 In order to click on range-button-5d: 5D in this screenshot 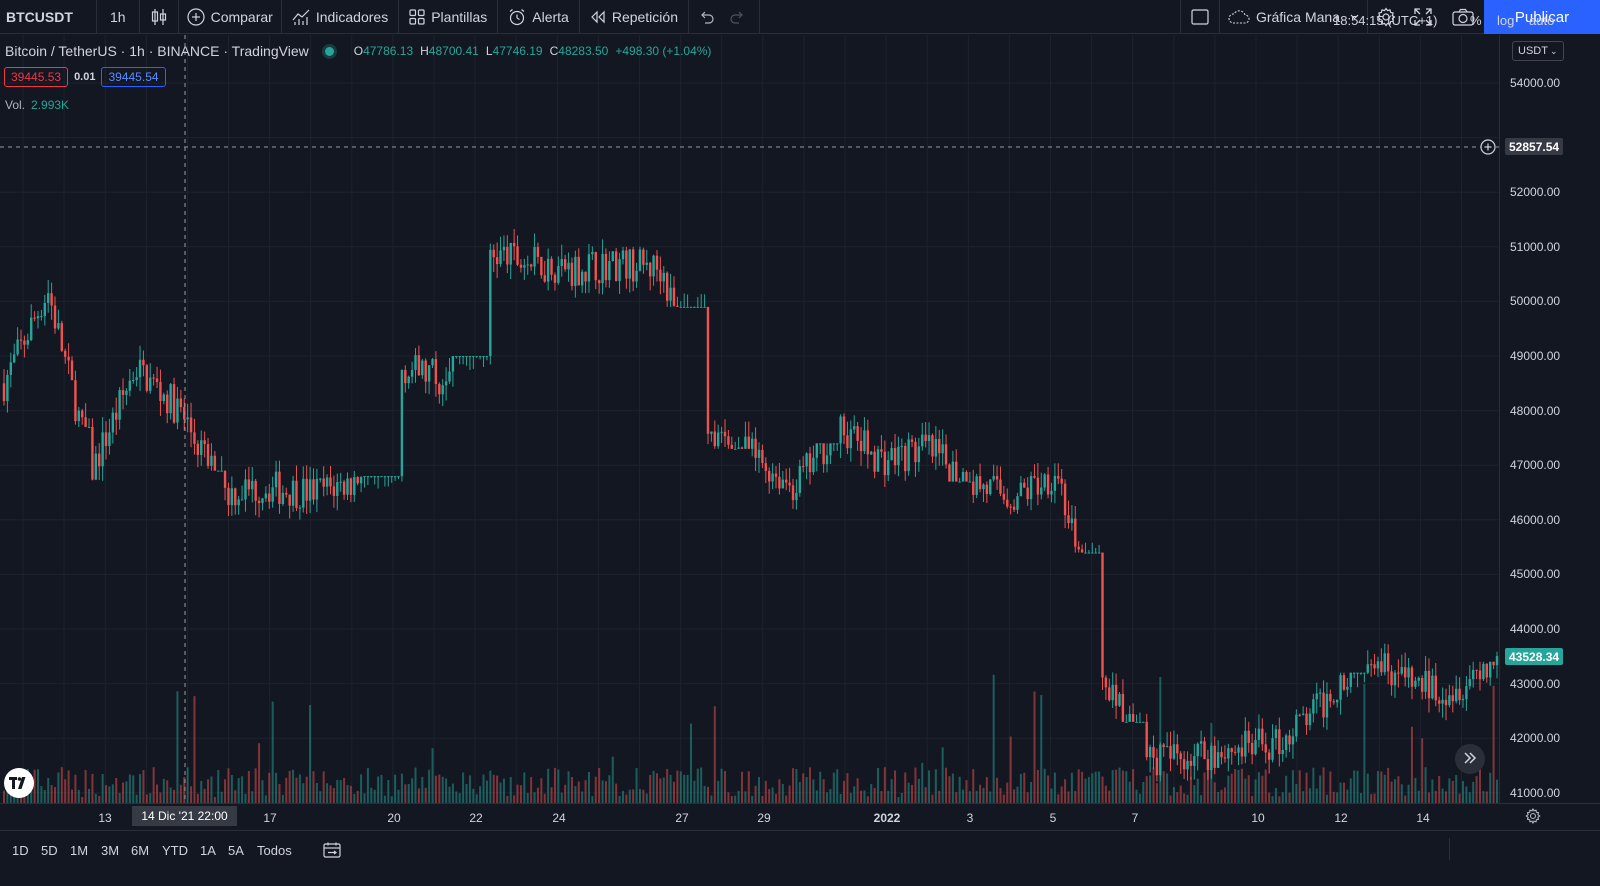, I will do `click(49, 850)`.